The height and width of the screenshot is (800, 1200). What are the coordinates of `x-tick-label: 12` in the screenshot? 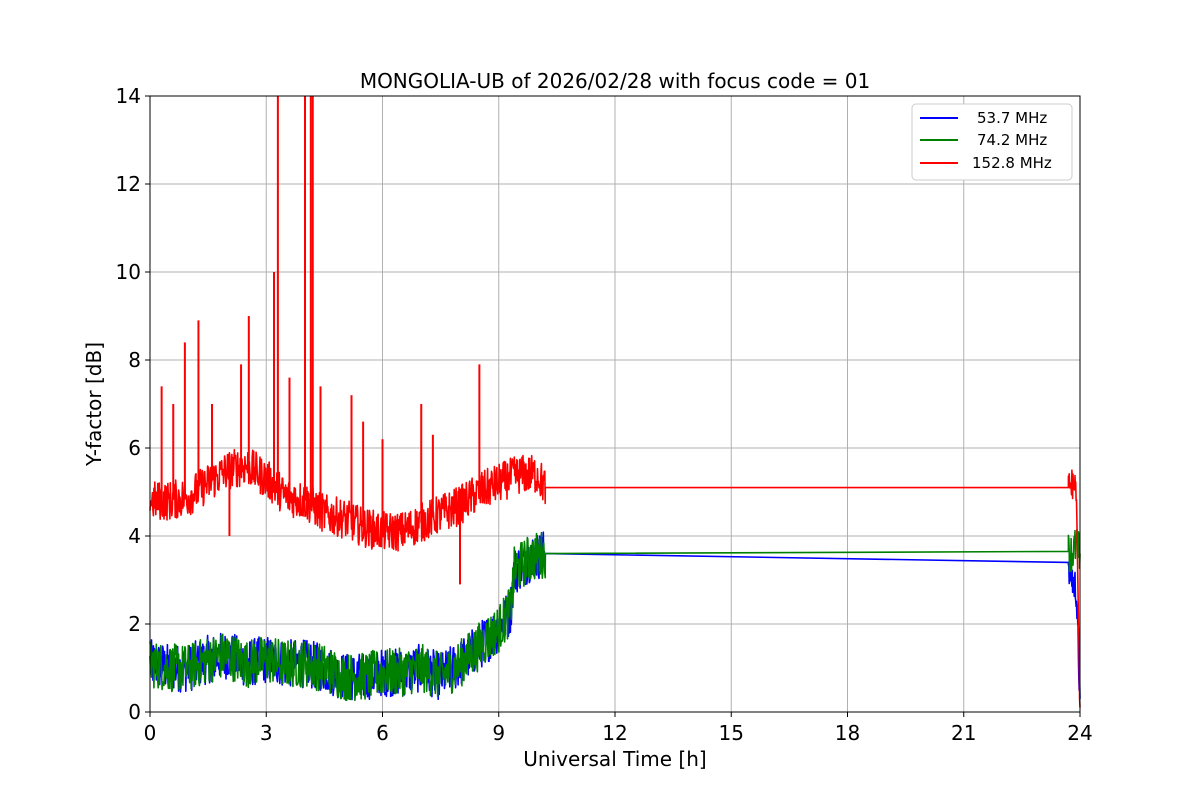 It's located at (614, 733).